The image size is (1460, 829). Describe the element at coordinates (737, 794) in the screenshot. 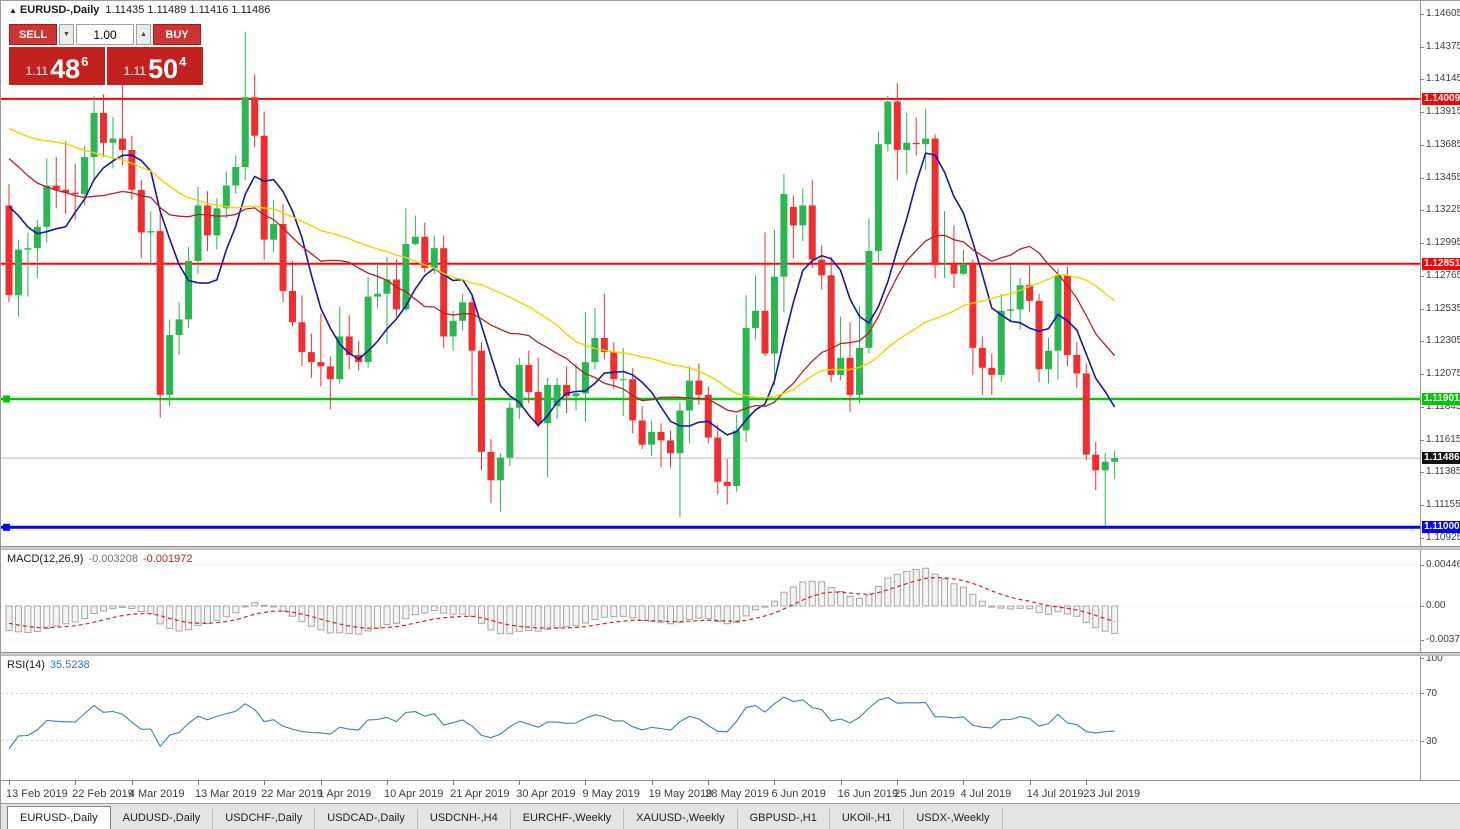

I see `date-label: 28 May 2019` at that location.